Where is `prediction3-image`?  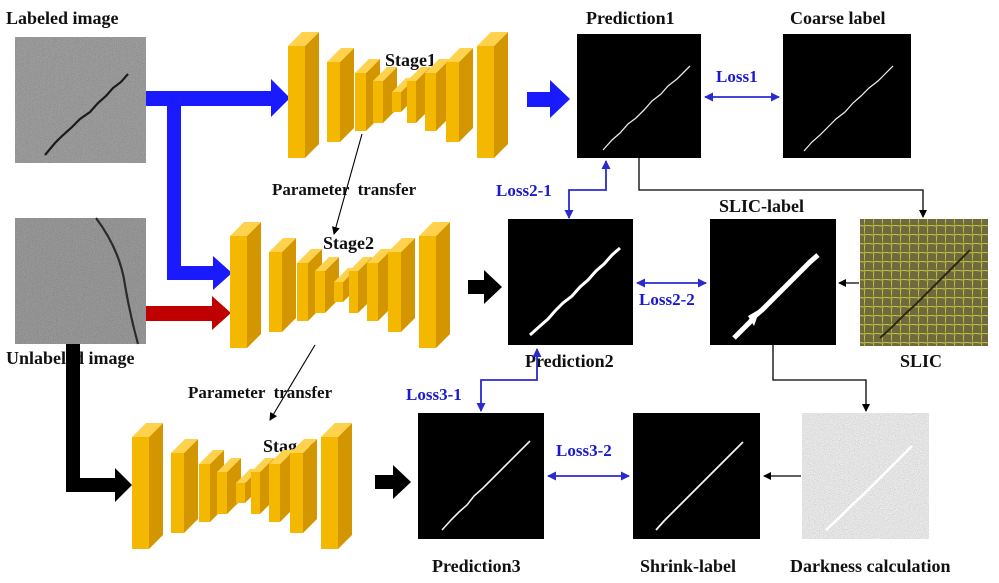
prediction3-image is located at coordinates (481, 476).